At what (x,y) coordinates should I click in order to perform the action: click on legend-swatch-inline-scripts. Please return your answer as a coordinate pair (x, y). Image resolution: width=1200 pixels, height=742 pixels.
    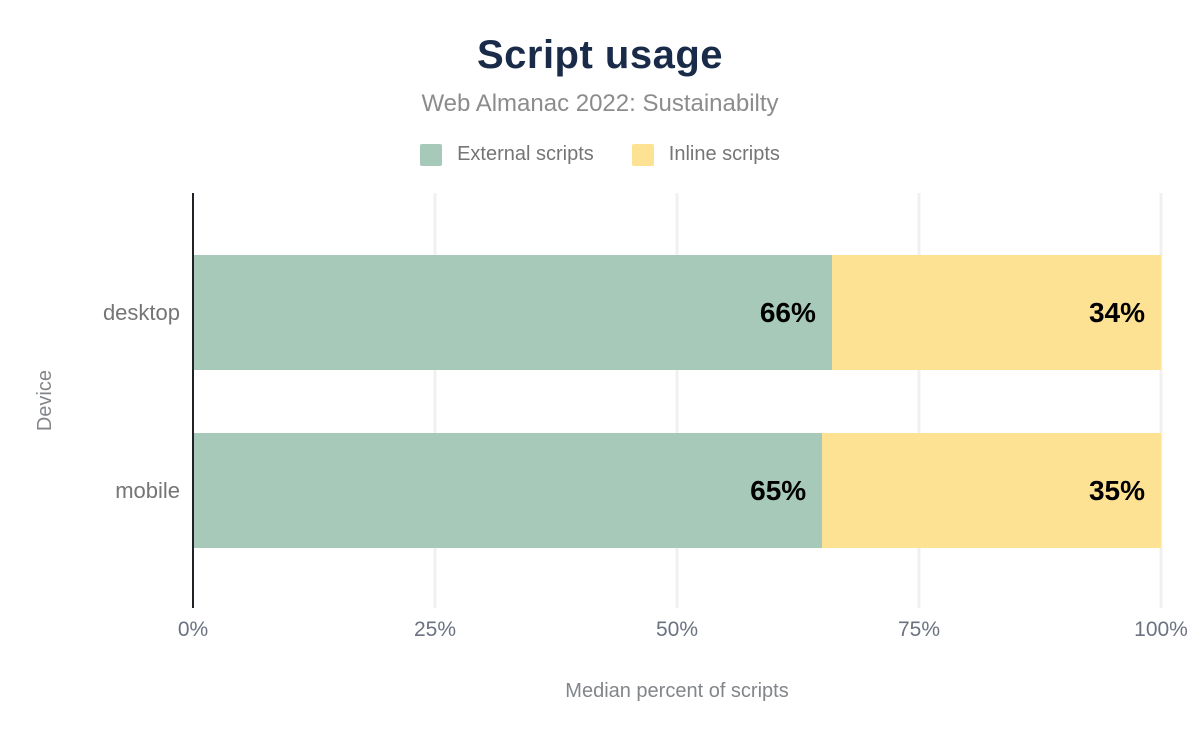
    Looking at the image, I should click on (642, 154).